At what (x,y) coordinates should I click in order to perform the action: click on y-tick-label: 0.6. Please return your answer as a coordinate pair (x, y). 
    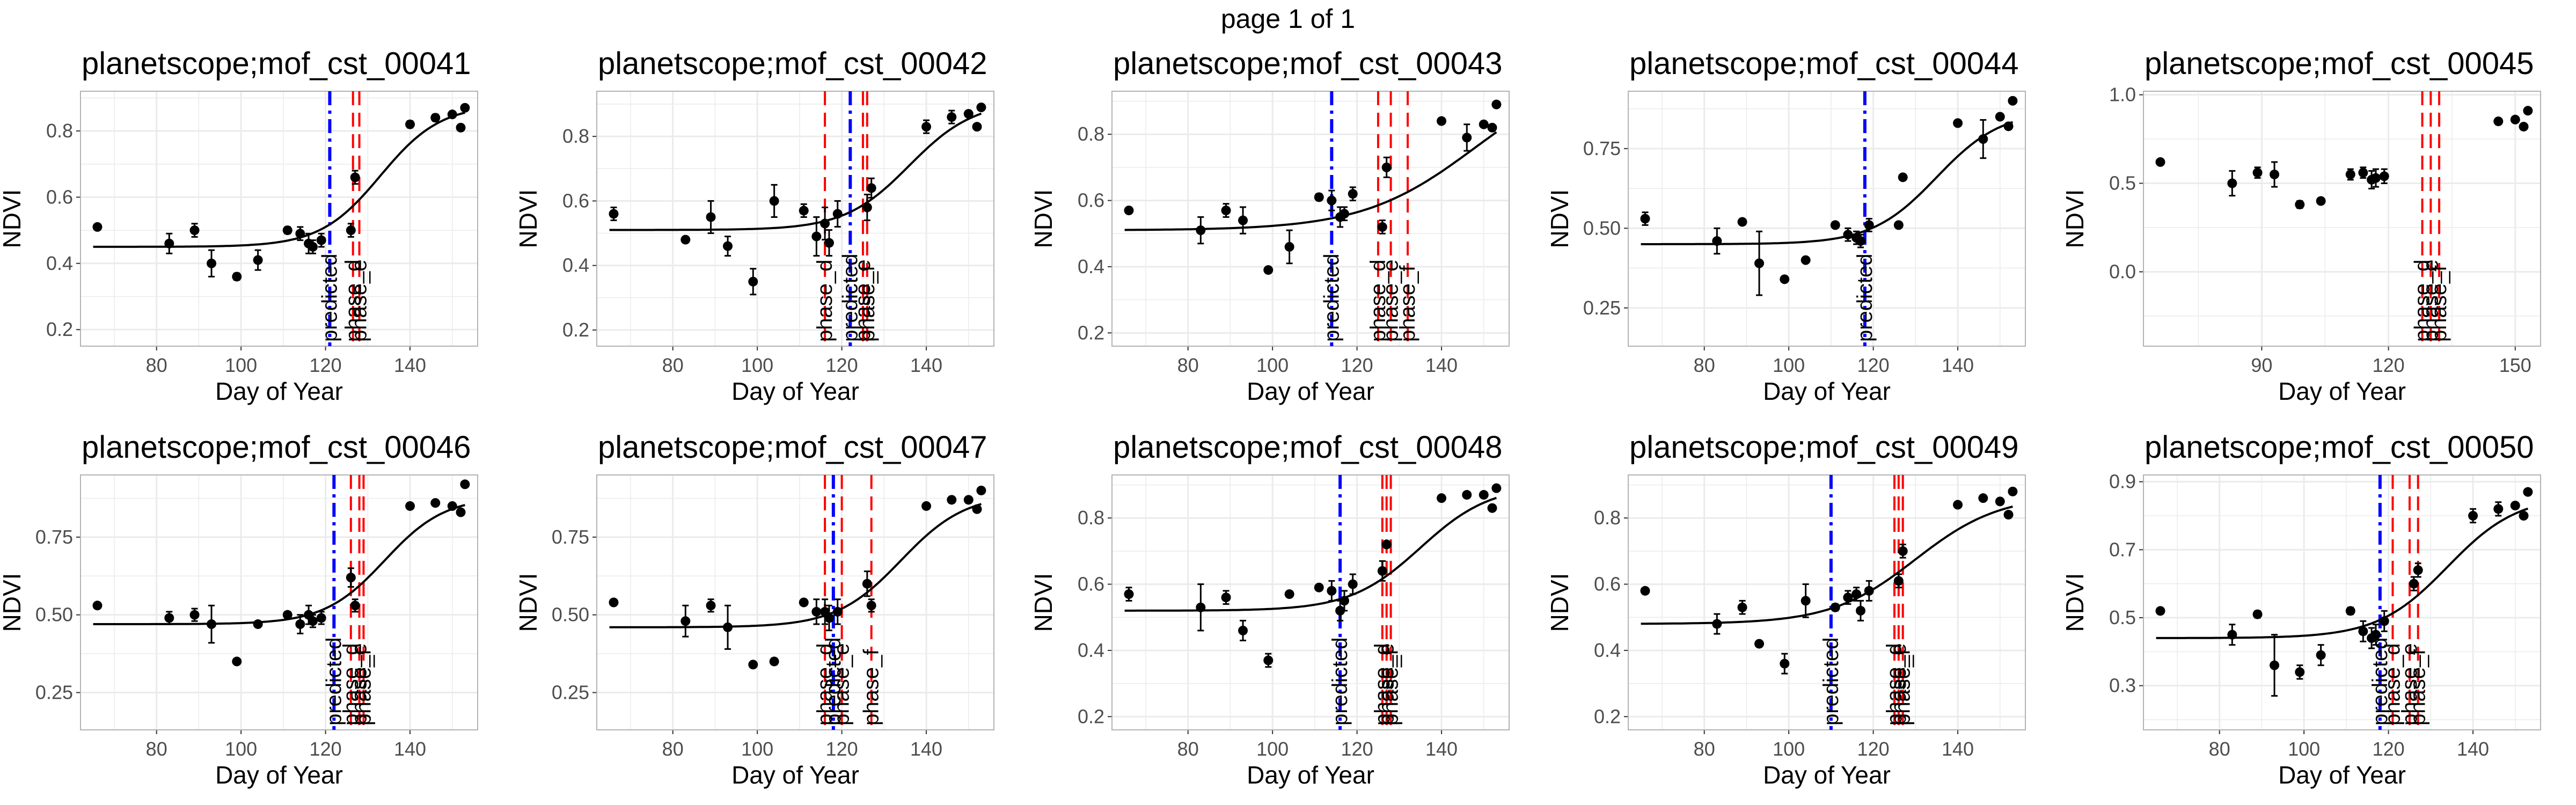
    Looking at the image, I should click on (575, 200).